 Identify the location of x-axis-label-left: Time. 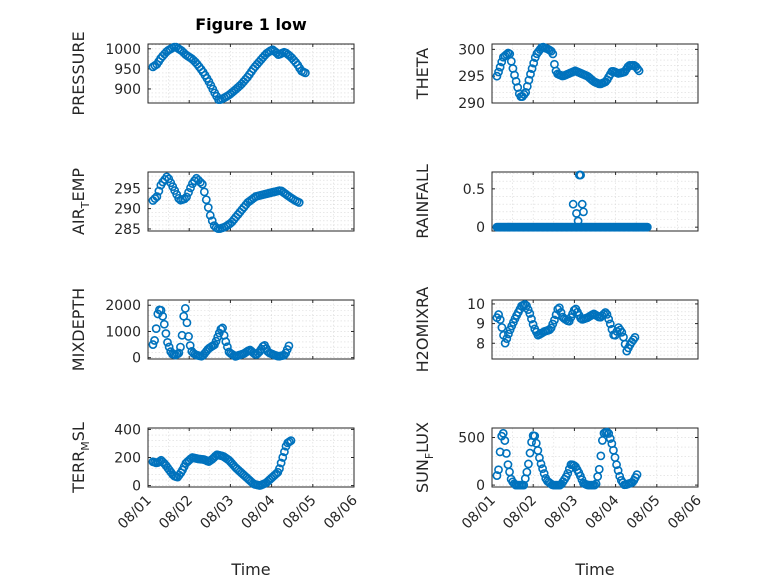
(250, 569).